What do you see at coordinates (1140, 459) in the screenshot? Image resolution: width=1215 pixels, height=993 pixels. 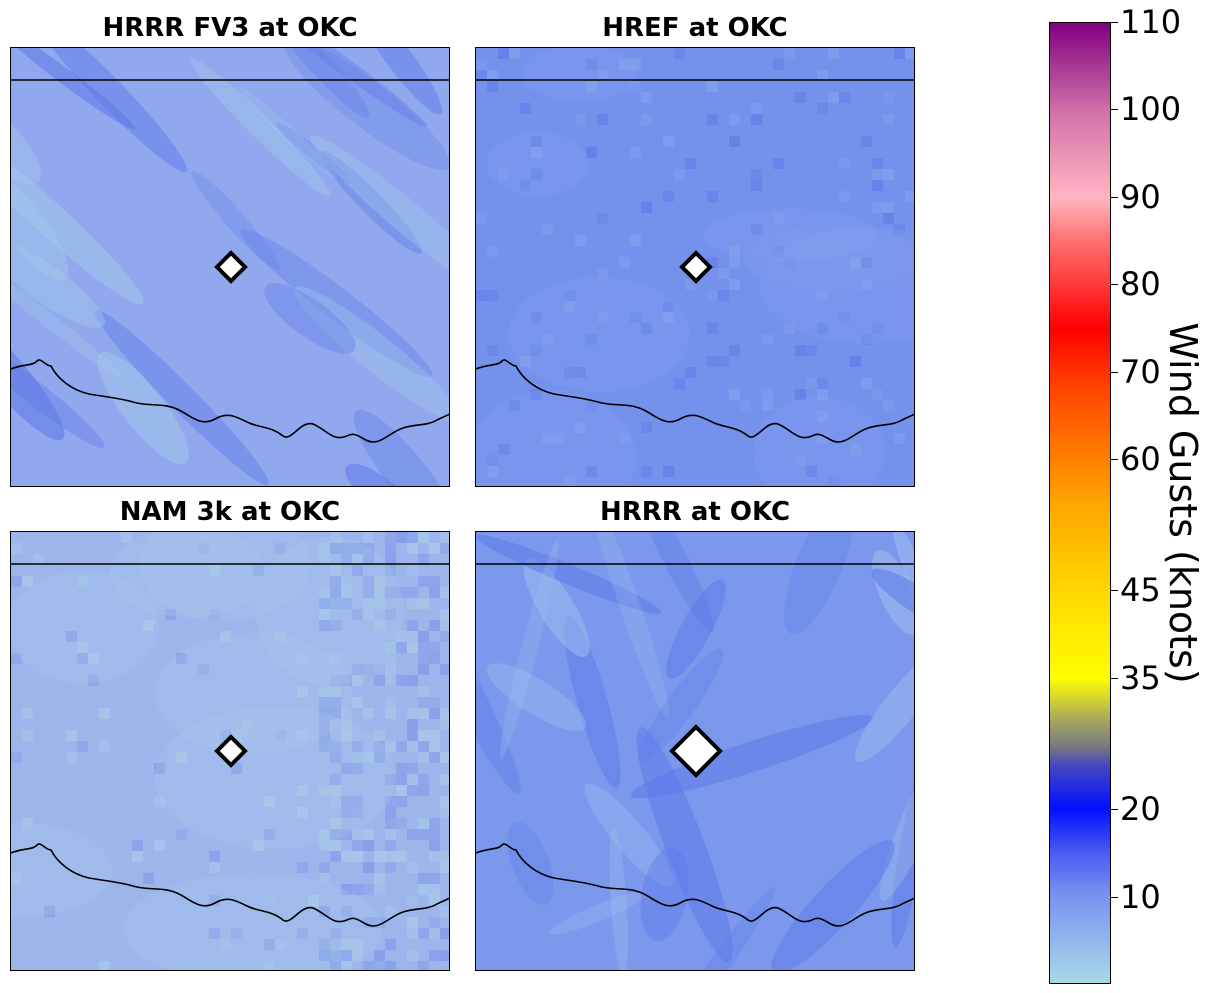 I see `colorbar-tick-label: 60` at bounding box center [1140, 459].